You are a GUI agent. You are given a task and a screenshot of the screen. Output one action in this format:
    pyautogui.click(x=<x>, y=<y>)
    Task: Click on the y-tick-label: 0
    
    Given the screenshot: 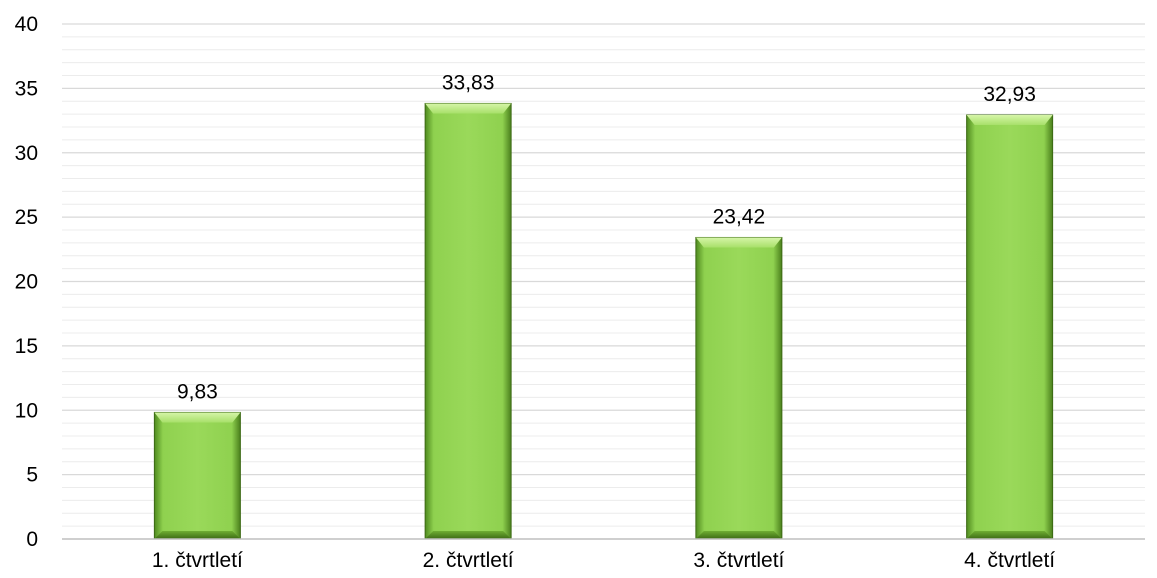 What is the action you would take?
    pyautogui.click(x=32, y=539)
    